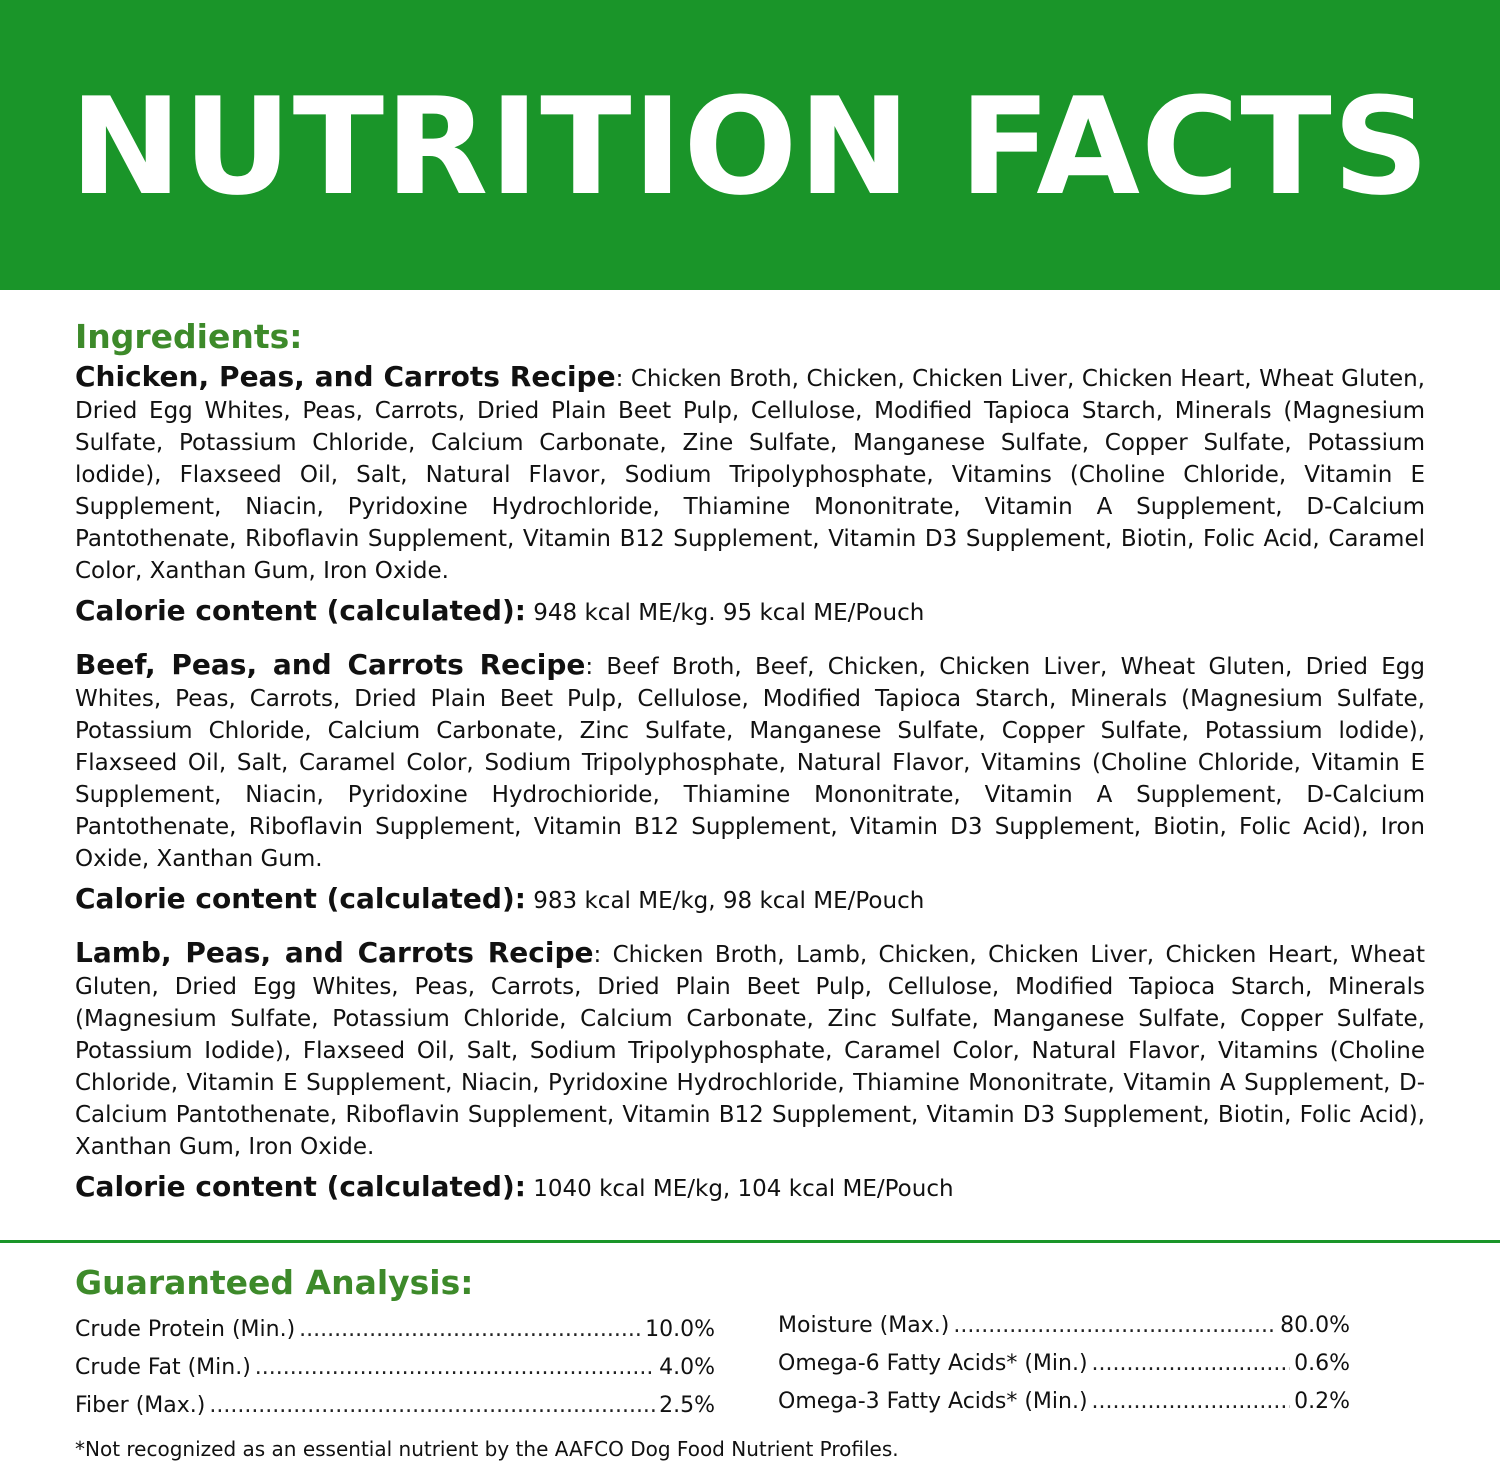 The height and width of the screenshot is (1463, 1500). I want to click on recipe-name: Chicken, Peas, and Carrots Recipe, so click(345, 376).